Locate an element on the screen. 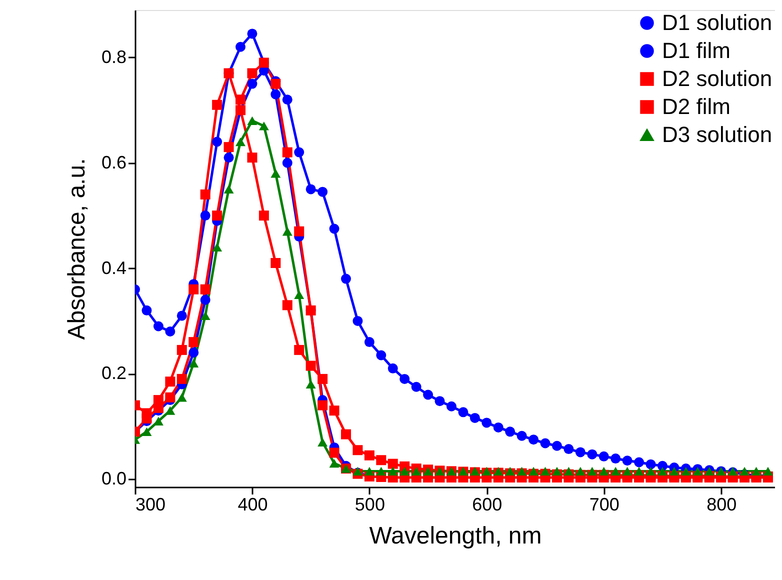 The width and height of the screenshot is (782, 580). x-tick-label: 600 is located at coordinates (487, 504).